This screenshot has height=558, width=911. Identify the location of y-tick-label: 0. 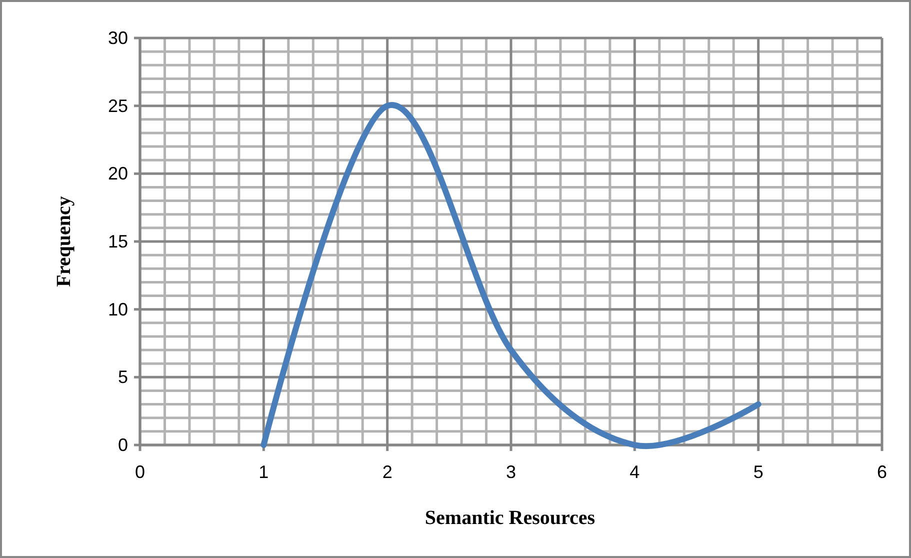
(123, 445).